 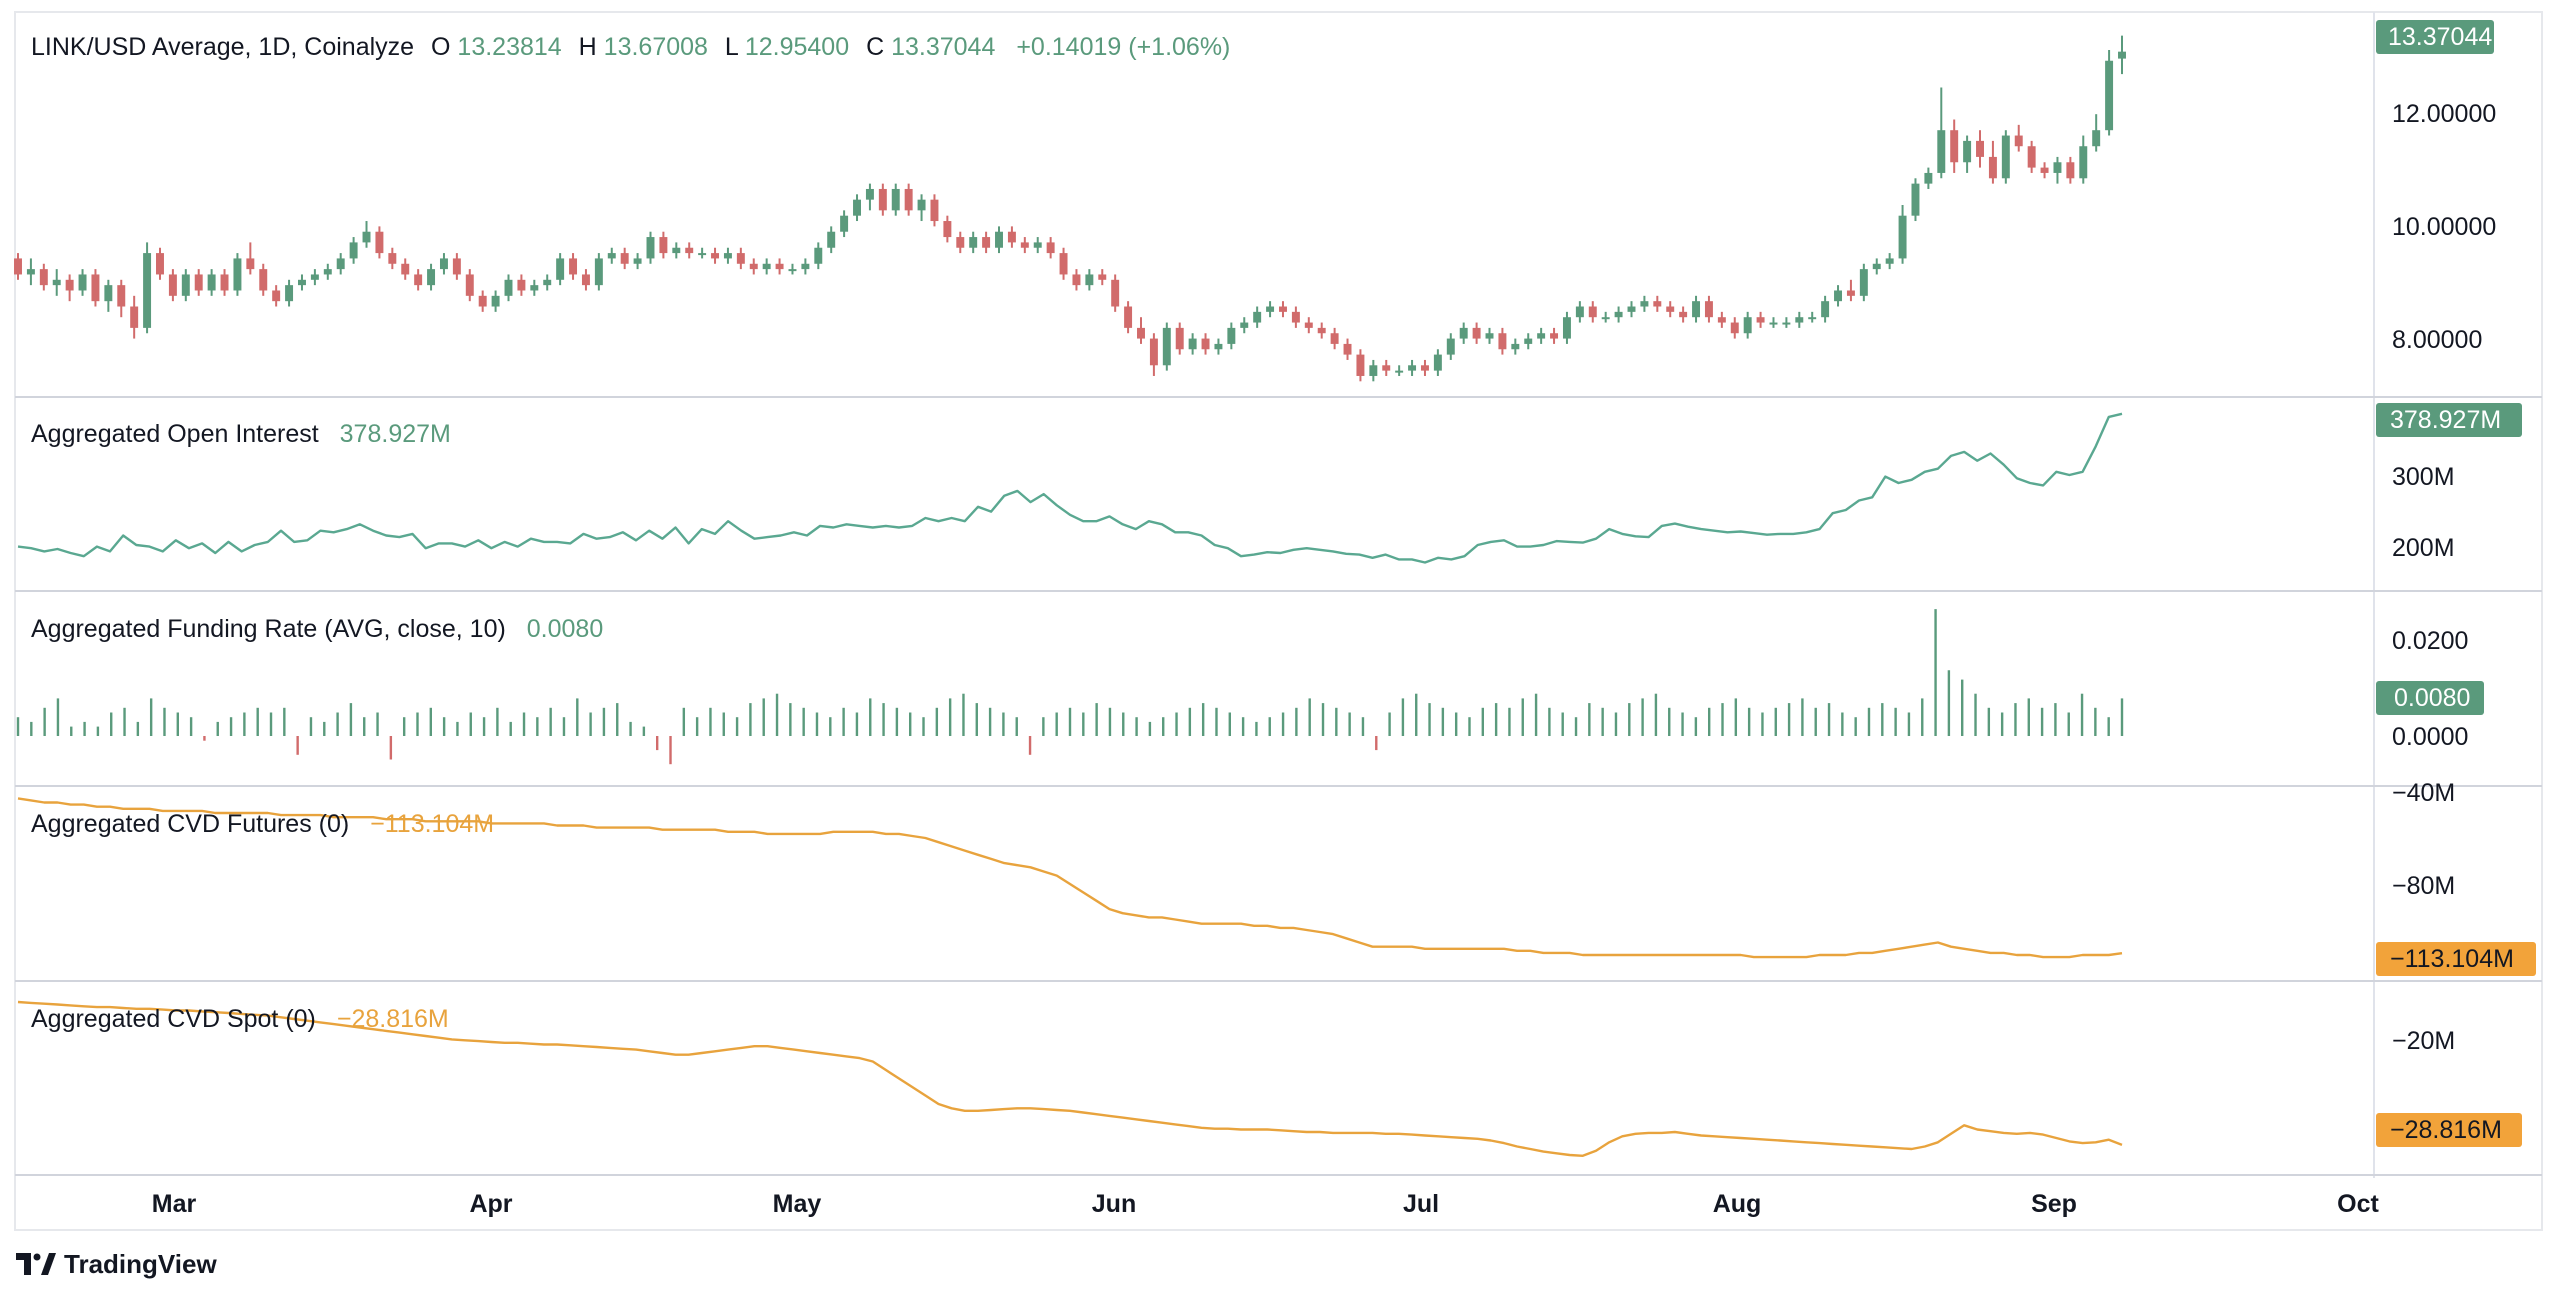 What do you see at coordinates (1070, 878) in the screenshot?
I see `cvd-futures-pane` at bounding box center [1070, 878].